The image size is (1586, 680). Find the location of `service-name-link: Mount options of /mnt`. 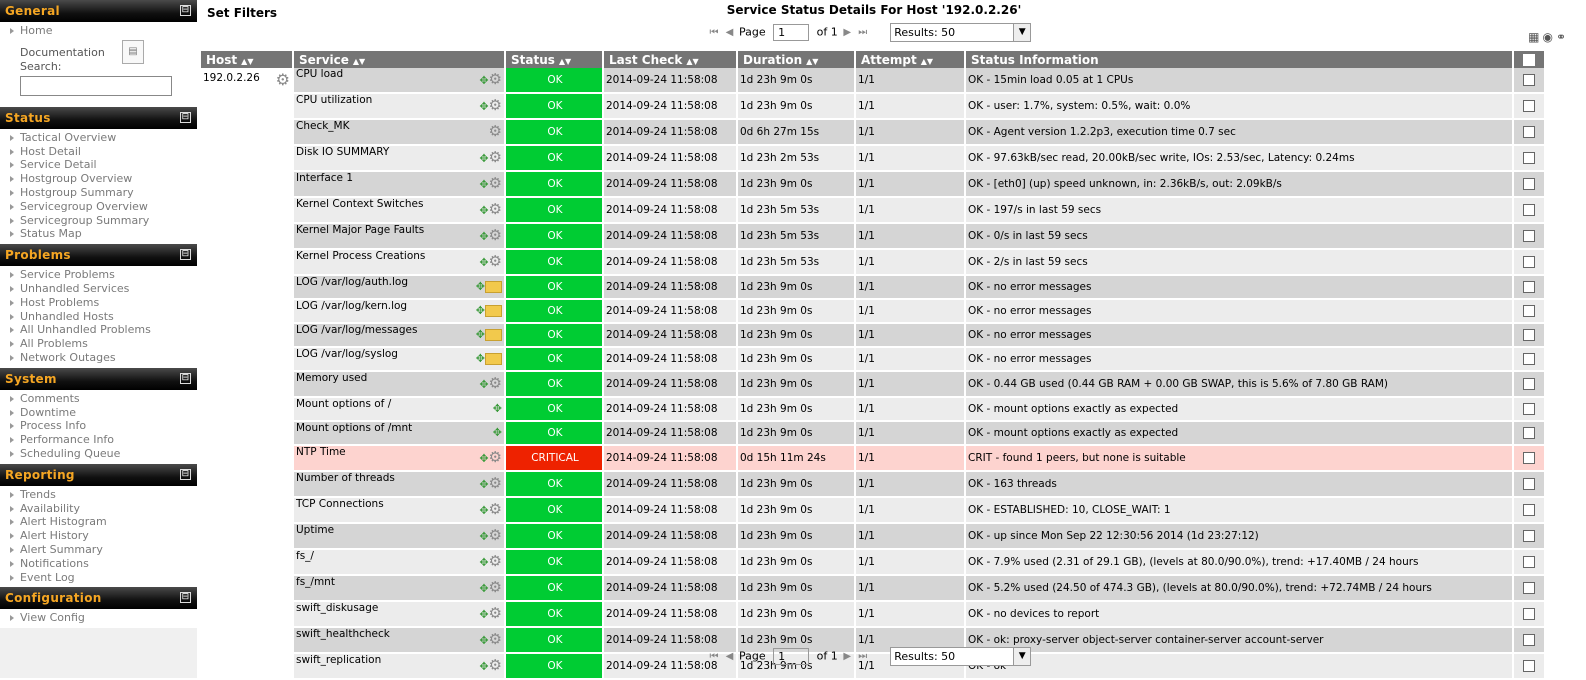

service-name-link: Mount options of /mnt is located at coordinates (354, 428).